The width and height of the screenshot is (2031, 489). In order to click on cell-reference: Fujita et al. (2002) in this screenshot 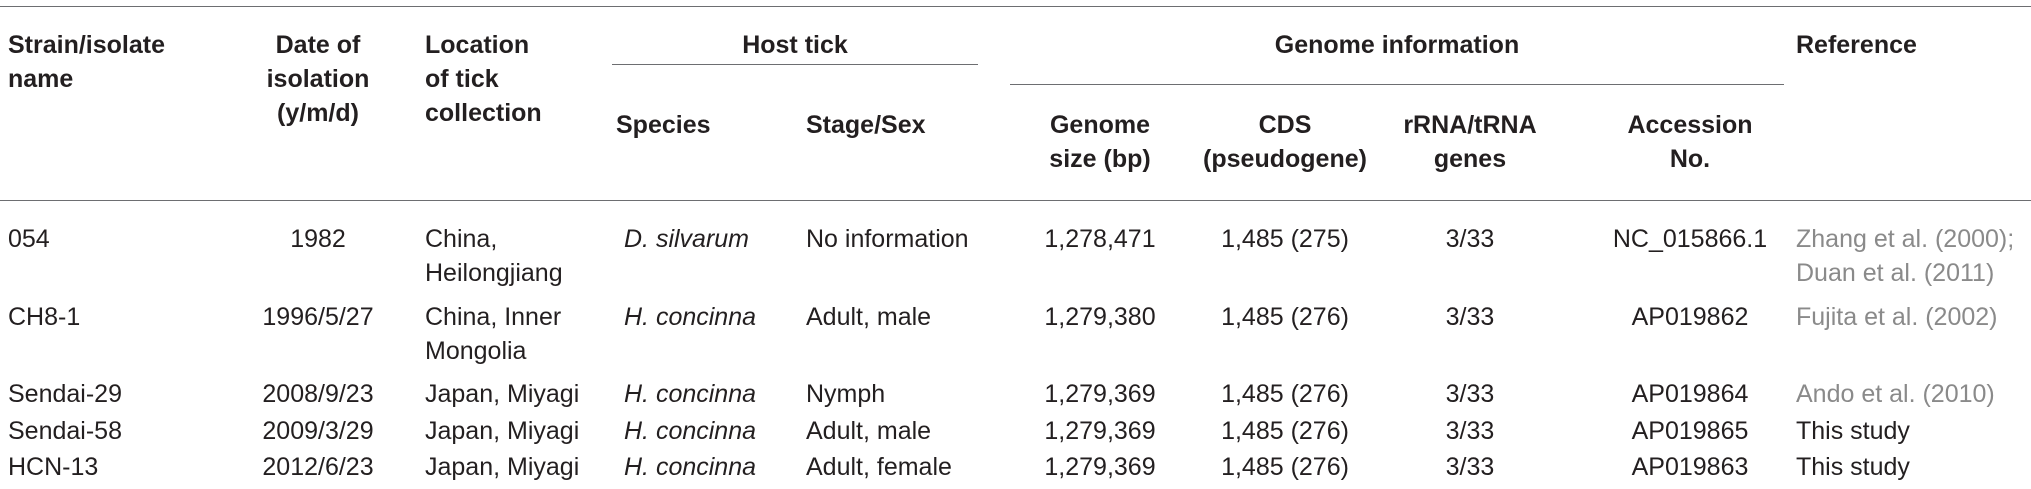, I will do `click(1897, 317)`.